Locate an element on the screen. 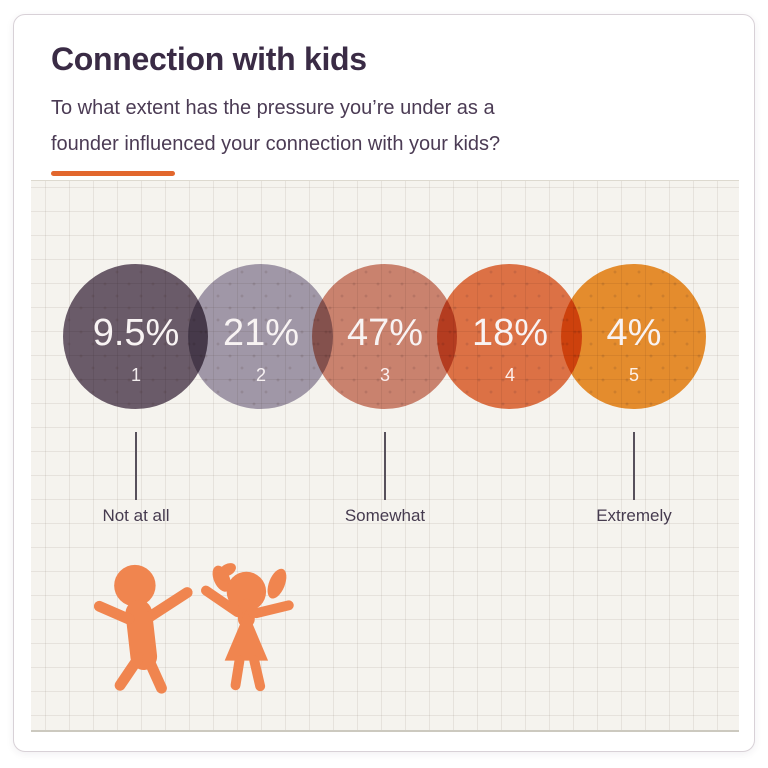 This screenshot has height=768, width=768. axis-label-extremely: Extremely is located at coordinates (634, 515).